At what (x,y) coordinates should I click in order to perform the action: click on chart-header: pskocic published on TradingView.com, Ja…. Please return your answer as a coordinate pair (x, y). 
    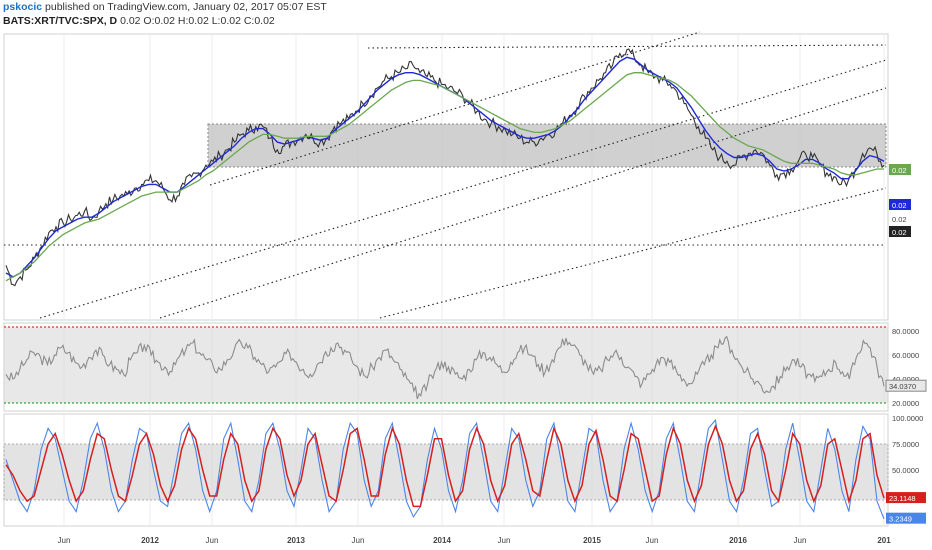
    Looking at the image, I should click on (353, 14).